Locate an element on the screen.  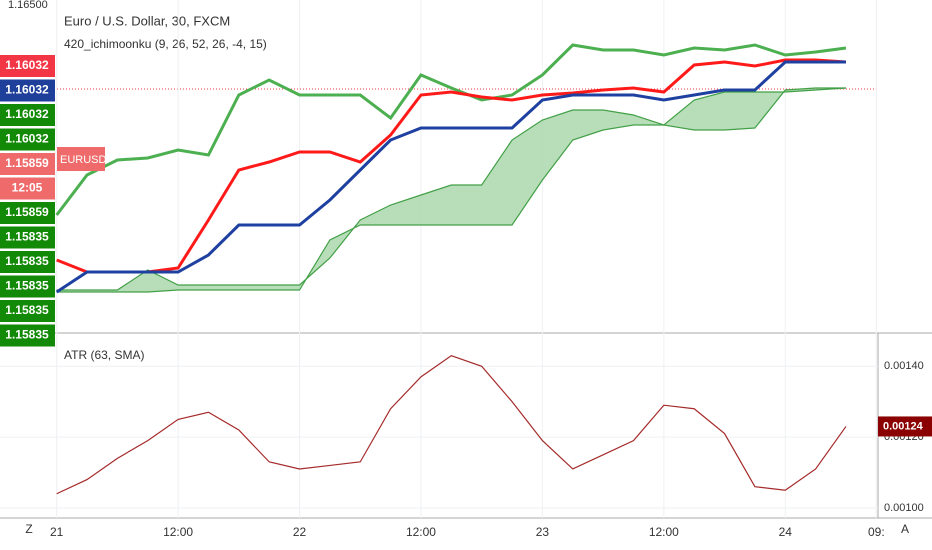
x-tick-label: 21 is located at coordinates (57, 532).